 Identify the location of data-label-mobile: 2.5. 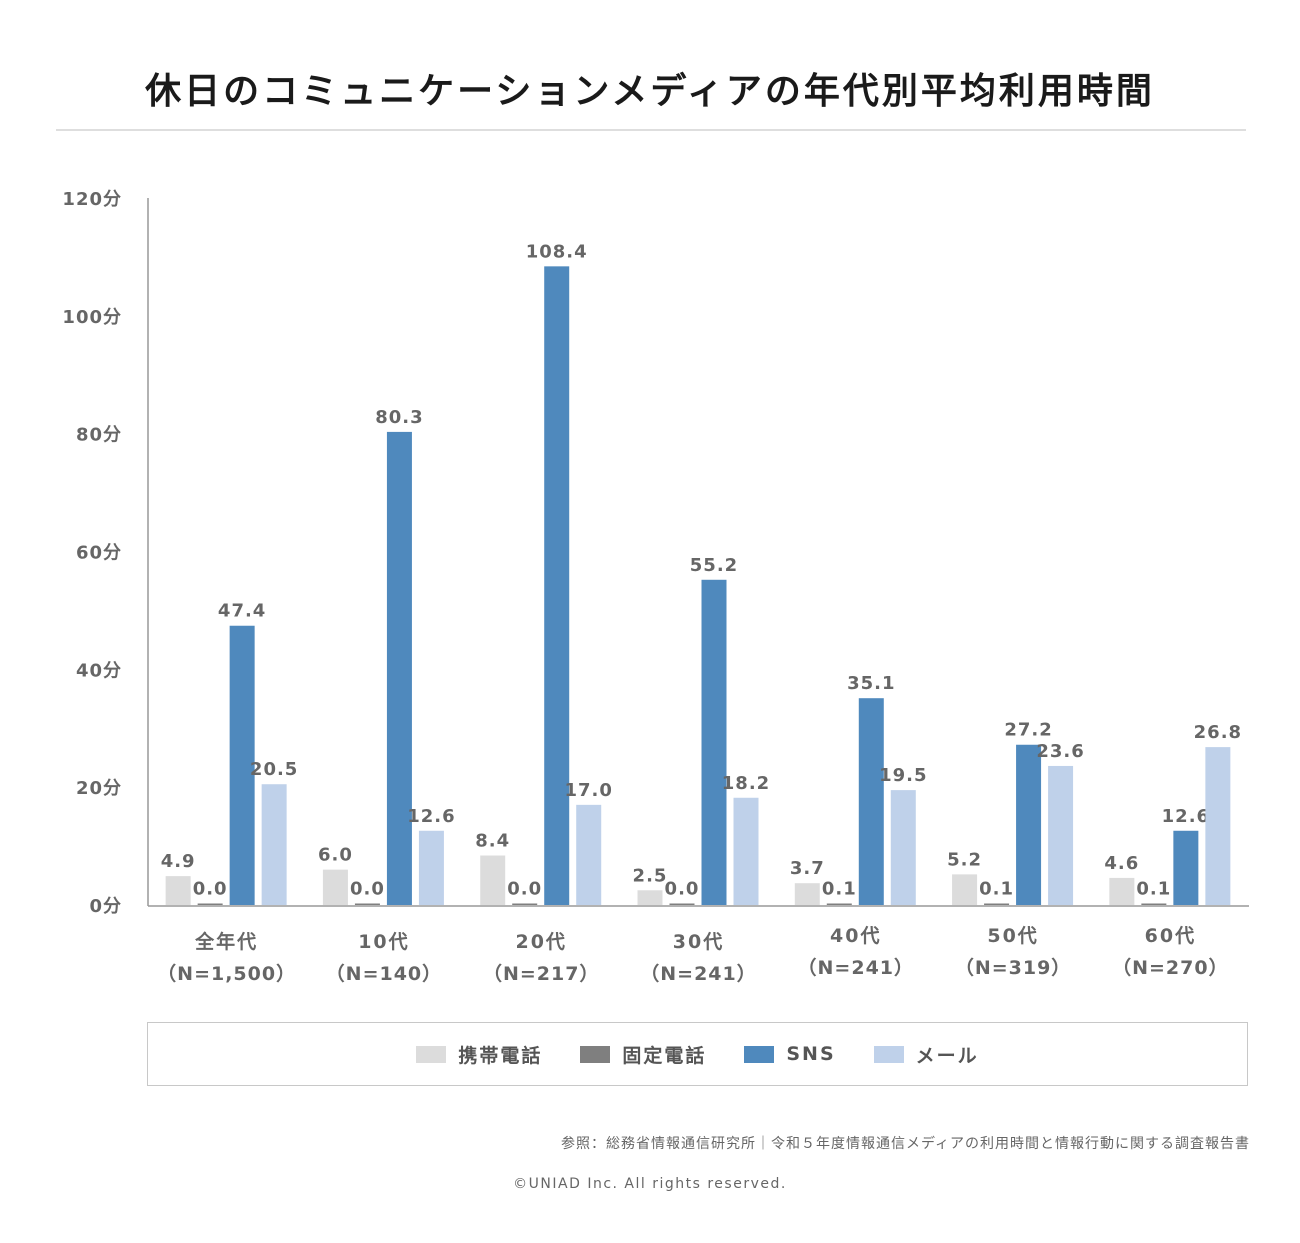
(650, 875).